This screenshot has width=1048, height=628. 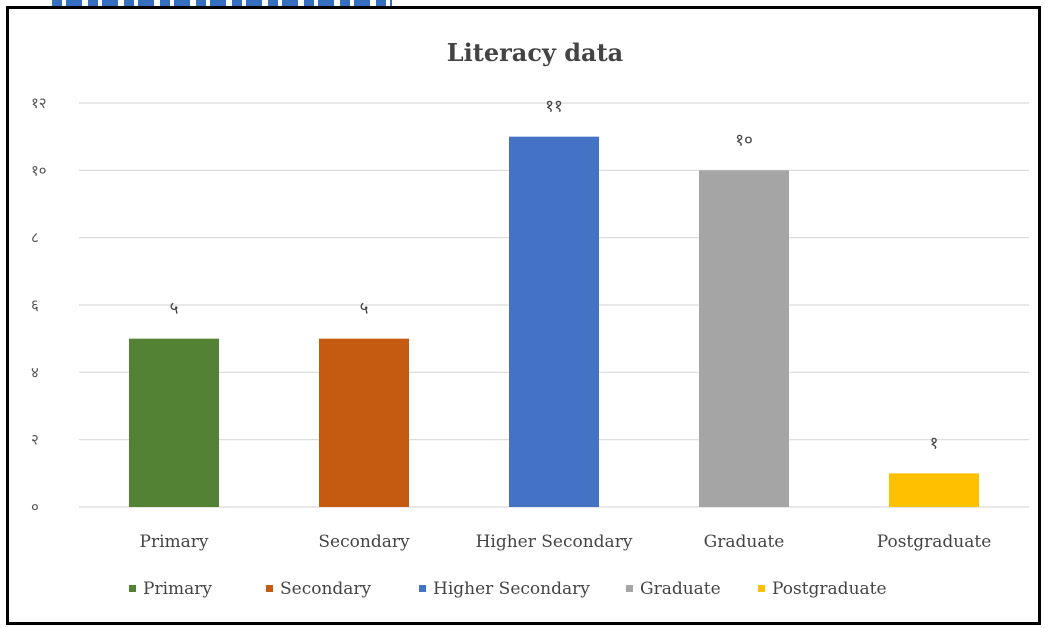 What do you see at coordinates (35, 507) in the screenshot?
I see `y-tick-label: ०` at bounding box center [35, 507].